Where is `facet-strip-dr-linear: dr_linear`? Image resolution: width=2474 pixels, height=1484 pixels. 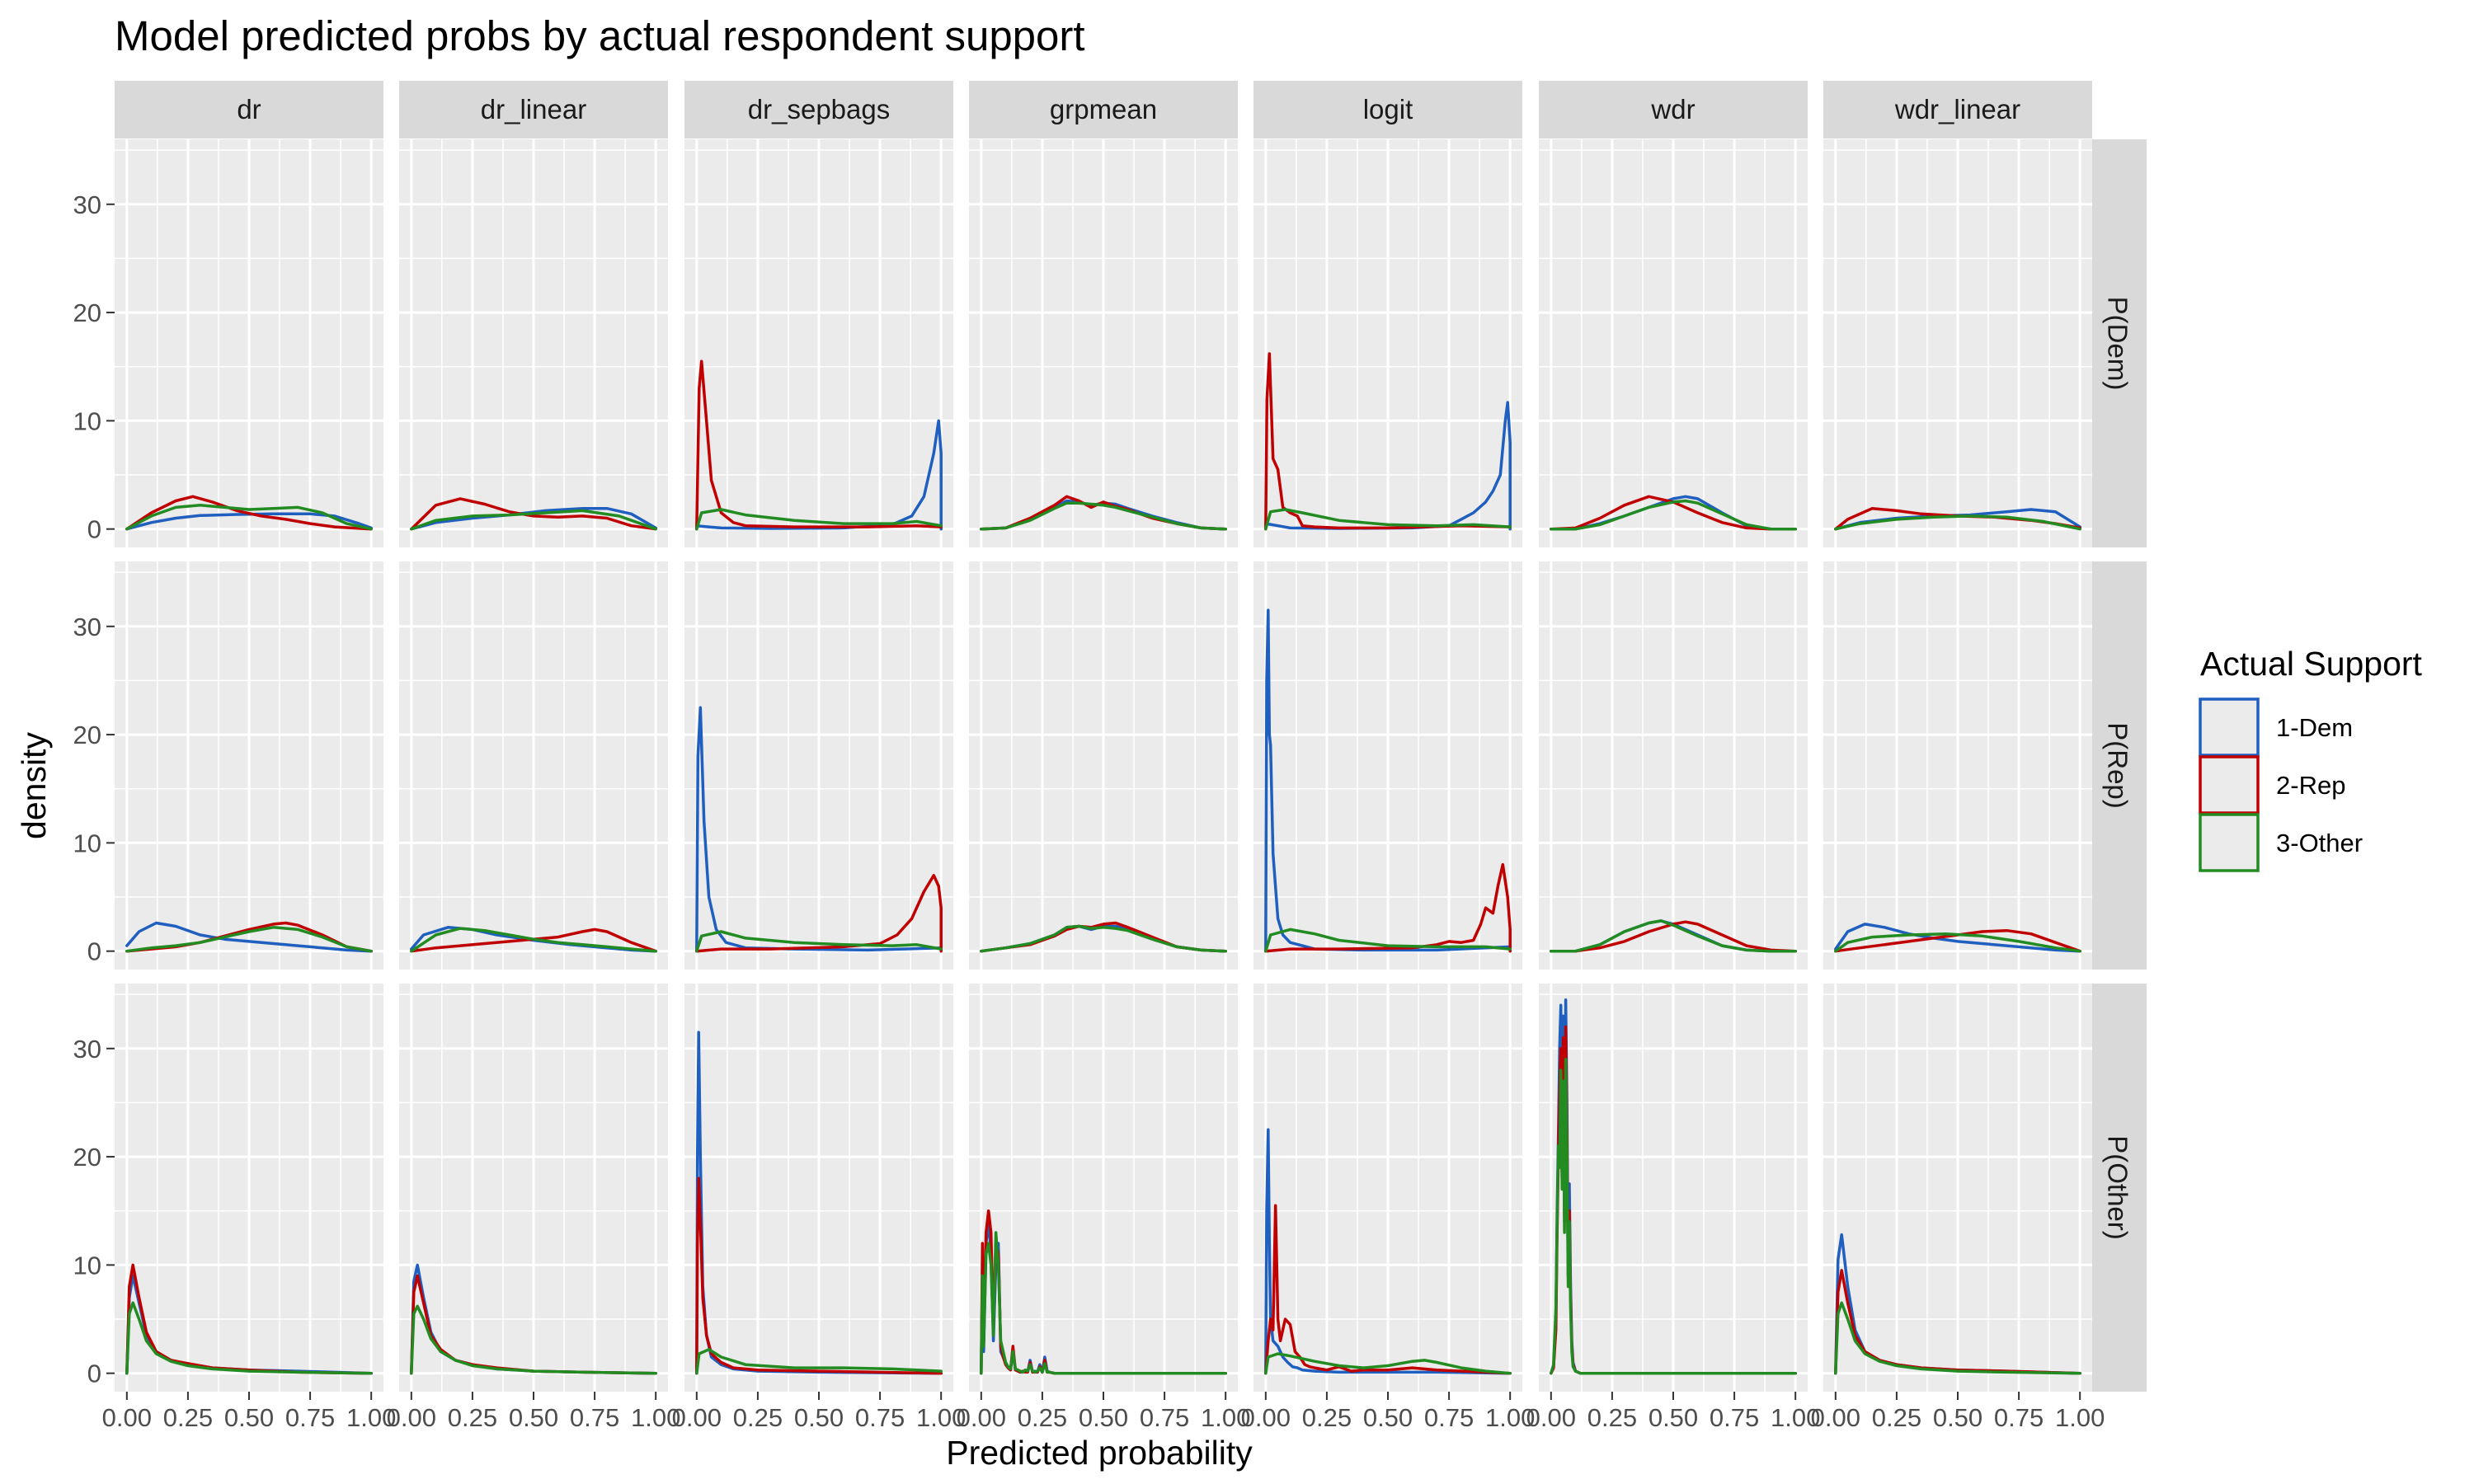
facet-strip-dr-linear: dr_linear is located at coordinates (533, 110).